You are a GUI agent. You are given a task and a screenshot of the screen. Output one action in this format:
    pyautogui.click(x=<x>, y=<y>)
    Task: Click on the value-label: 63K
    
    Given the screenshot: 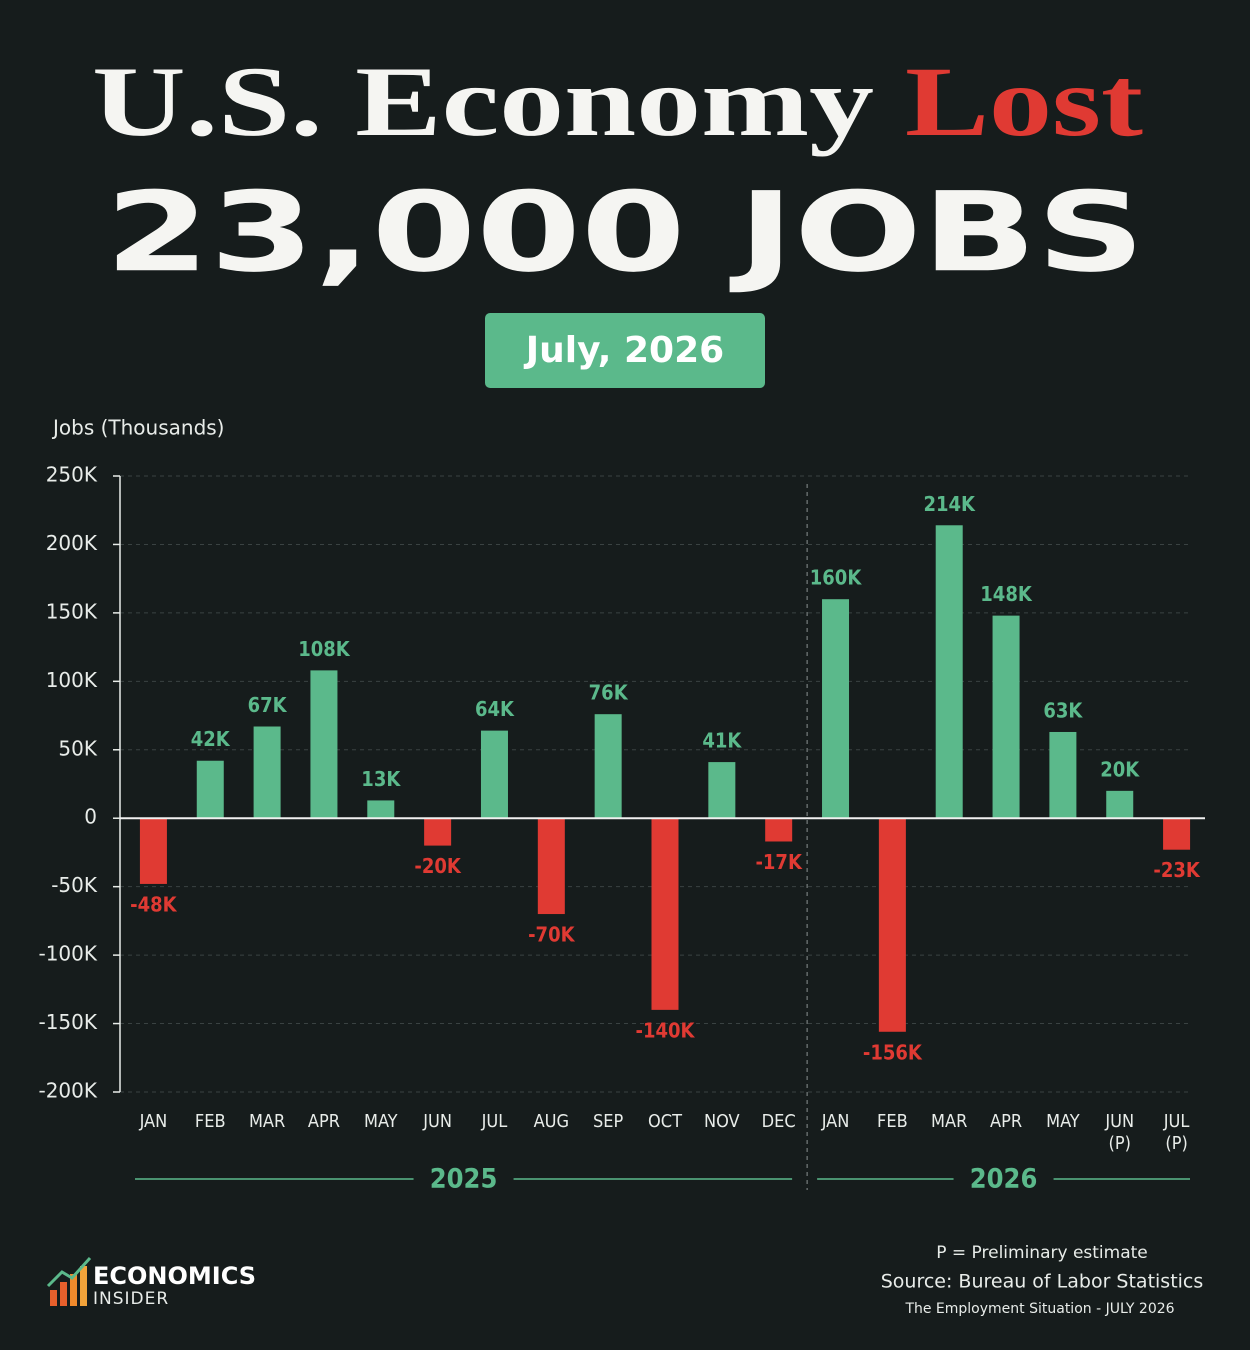 What is the action you would take?
    pyautogui.click(x=1063, y=710)
    